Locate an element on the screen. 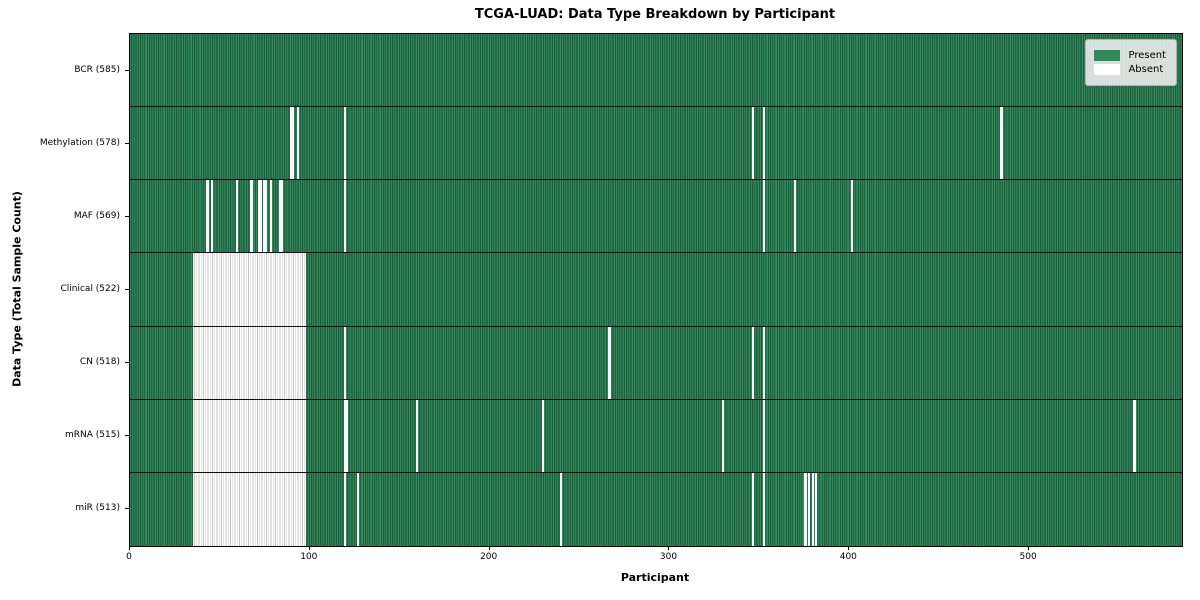 The height and width of the screenshot is (600, 1200). y-tick-label-Methylation: Methylation (578) is located at coordinates (79, 142).